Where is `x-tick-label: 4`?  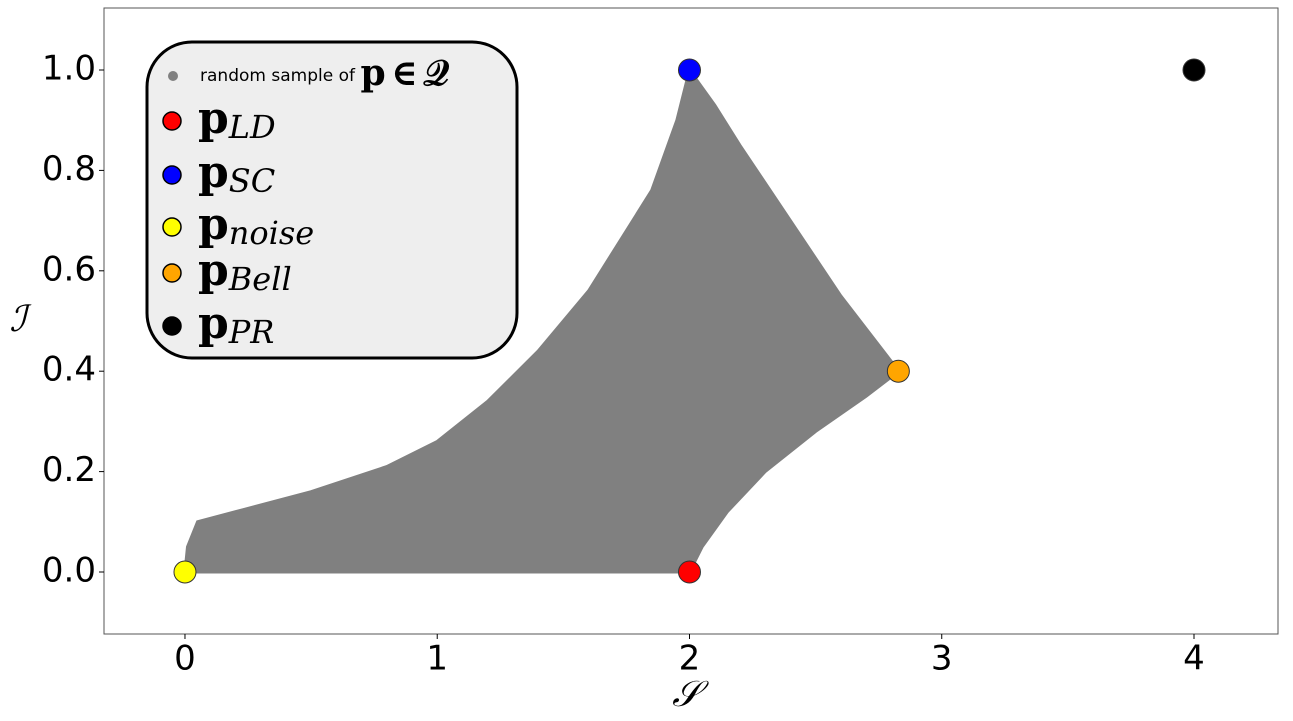 x-tick-label: 4 is located at coordinates (1194, 659).